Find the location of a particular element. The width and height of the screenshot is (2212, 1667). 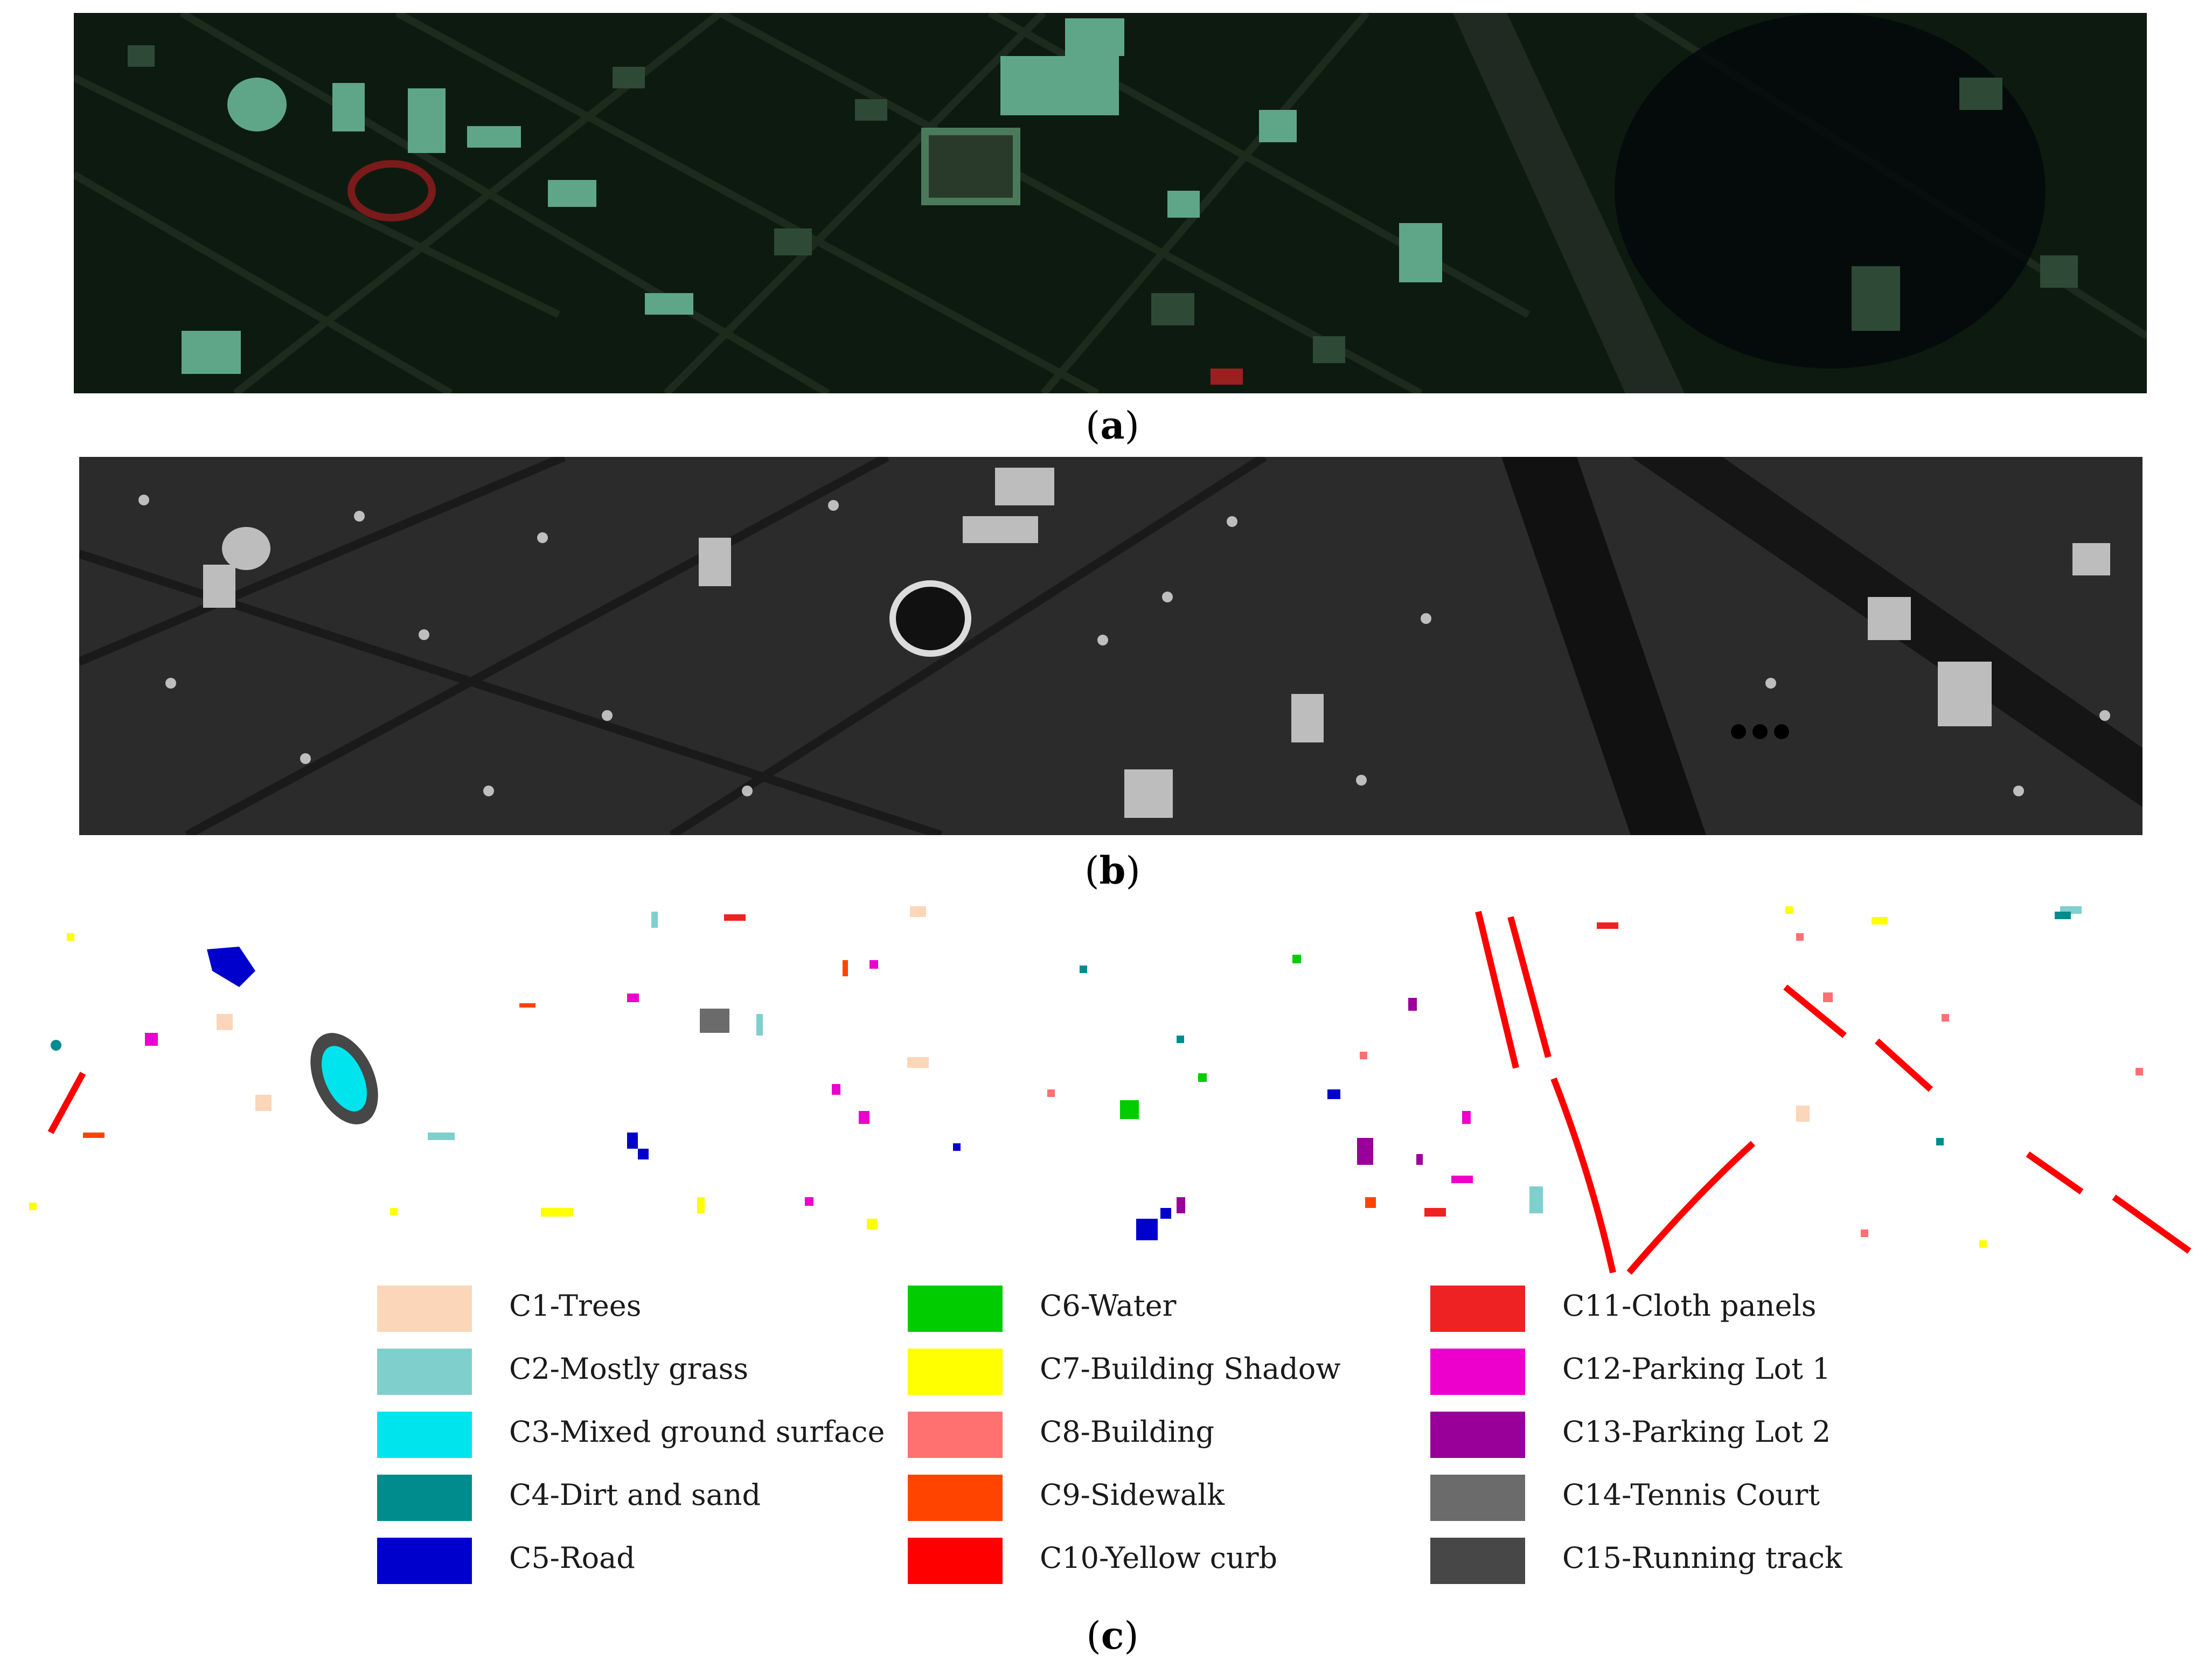

legend-item-c8: C8-Building is located at coordinates (1166, 1439).